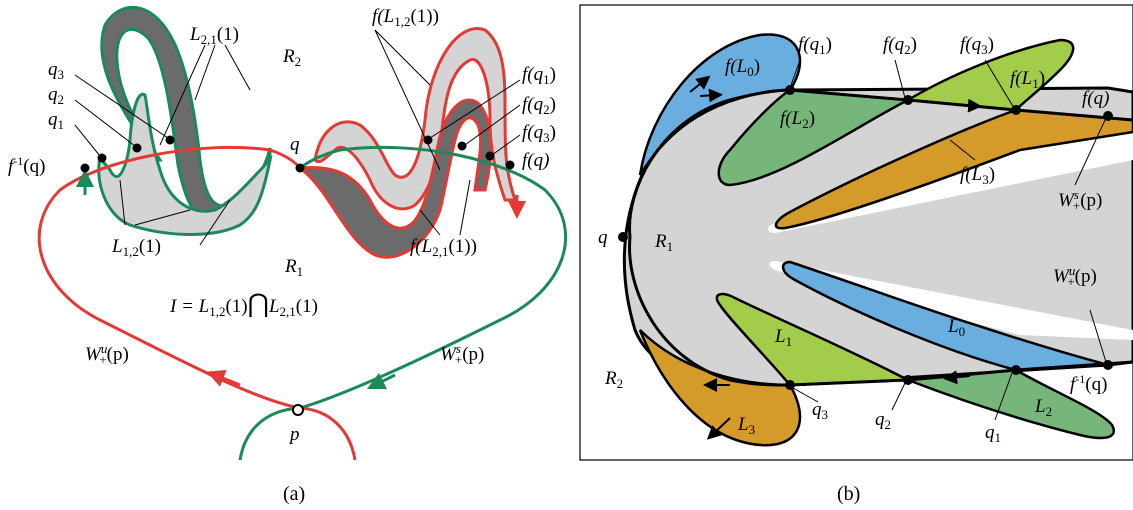 The width and height of the screenshot is (1133, 510). What do you see at coordinates (85, 168) in the screenshot?
I see `point-finv-q-a` at bounding box center [85, 168].